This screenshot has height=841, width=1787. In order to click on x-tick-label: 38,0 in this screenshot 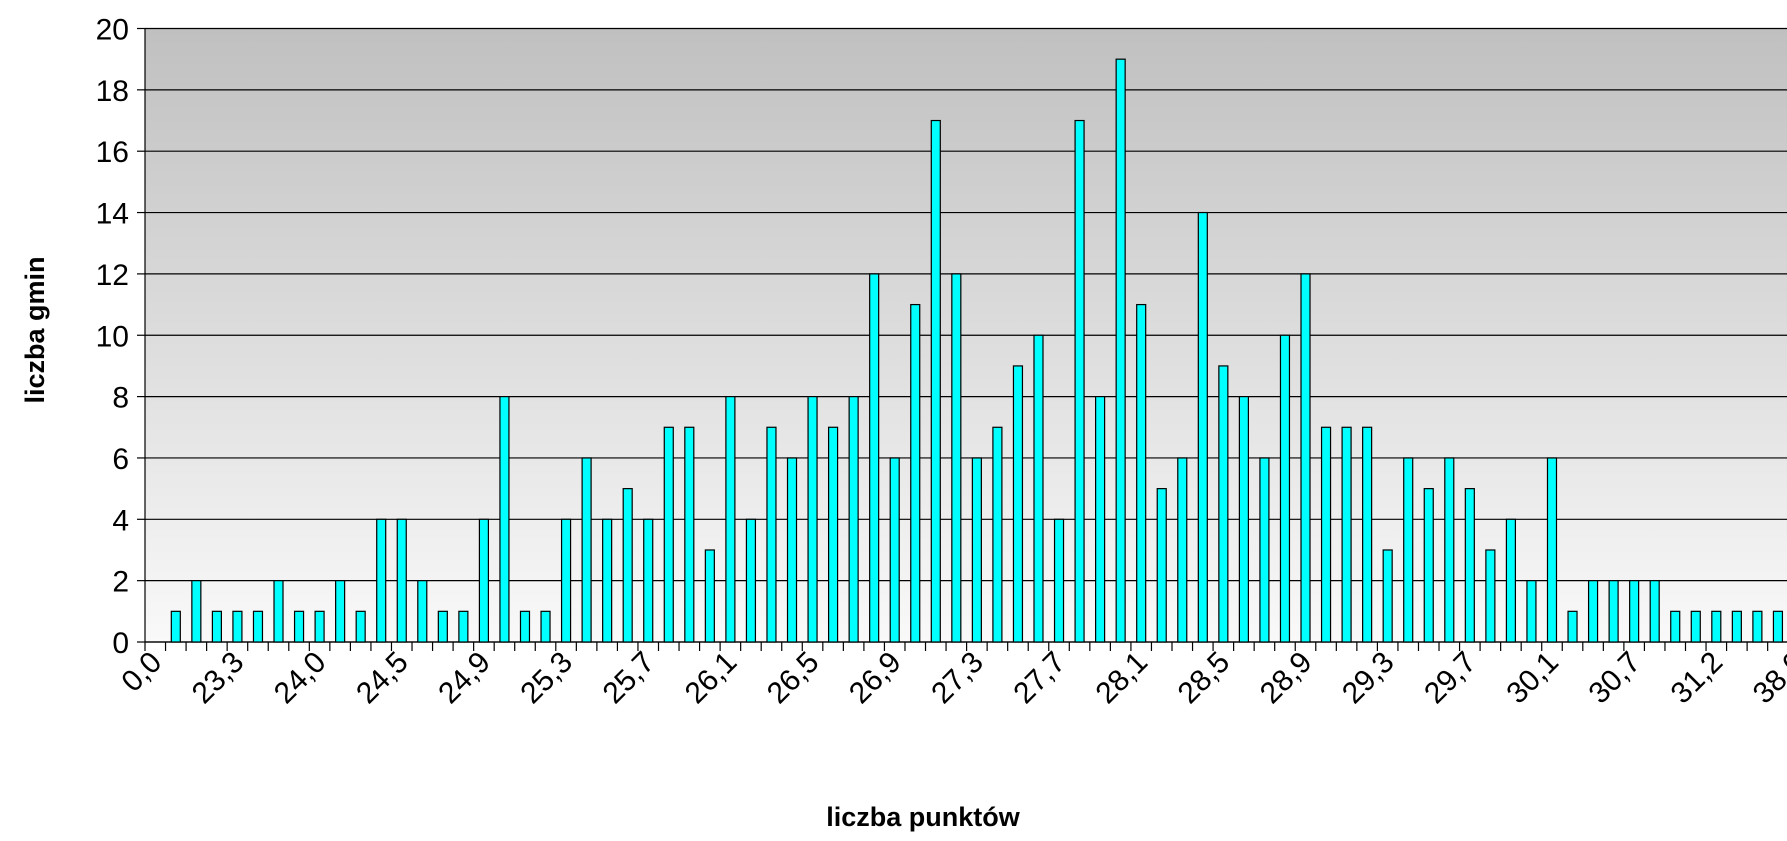, I will do `click(1767, 678)`.